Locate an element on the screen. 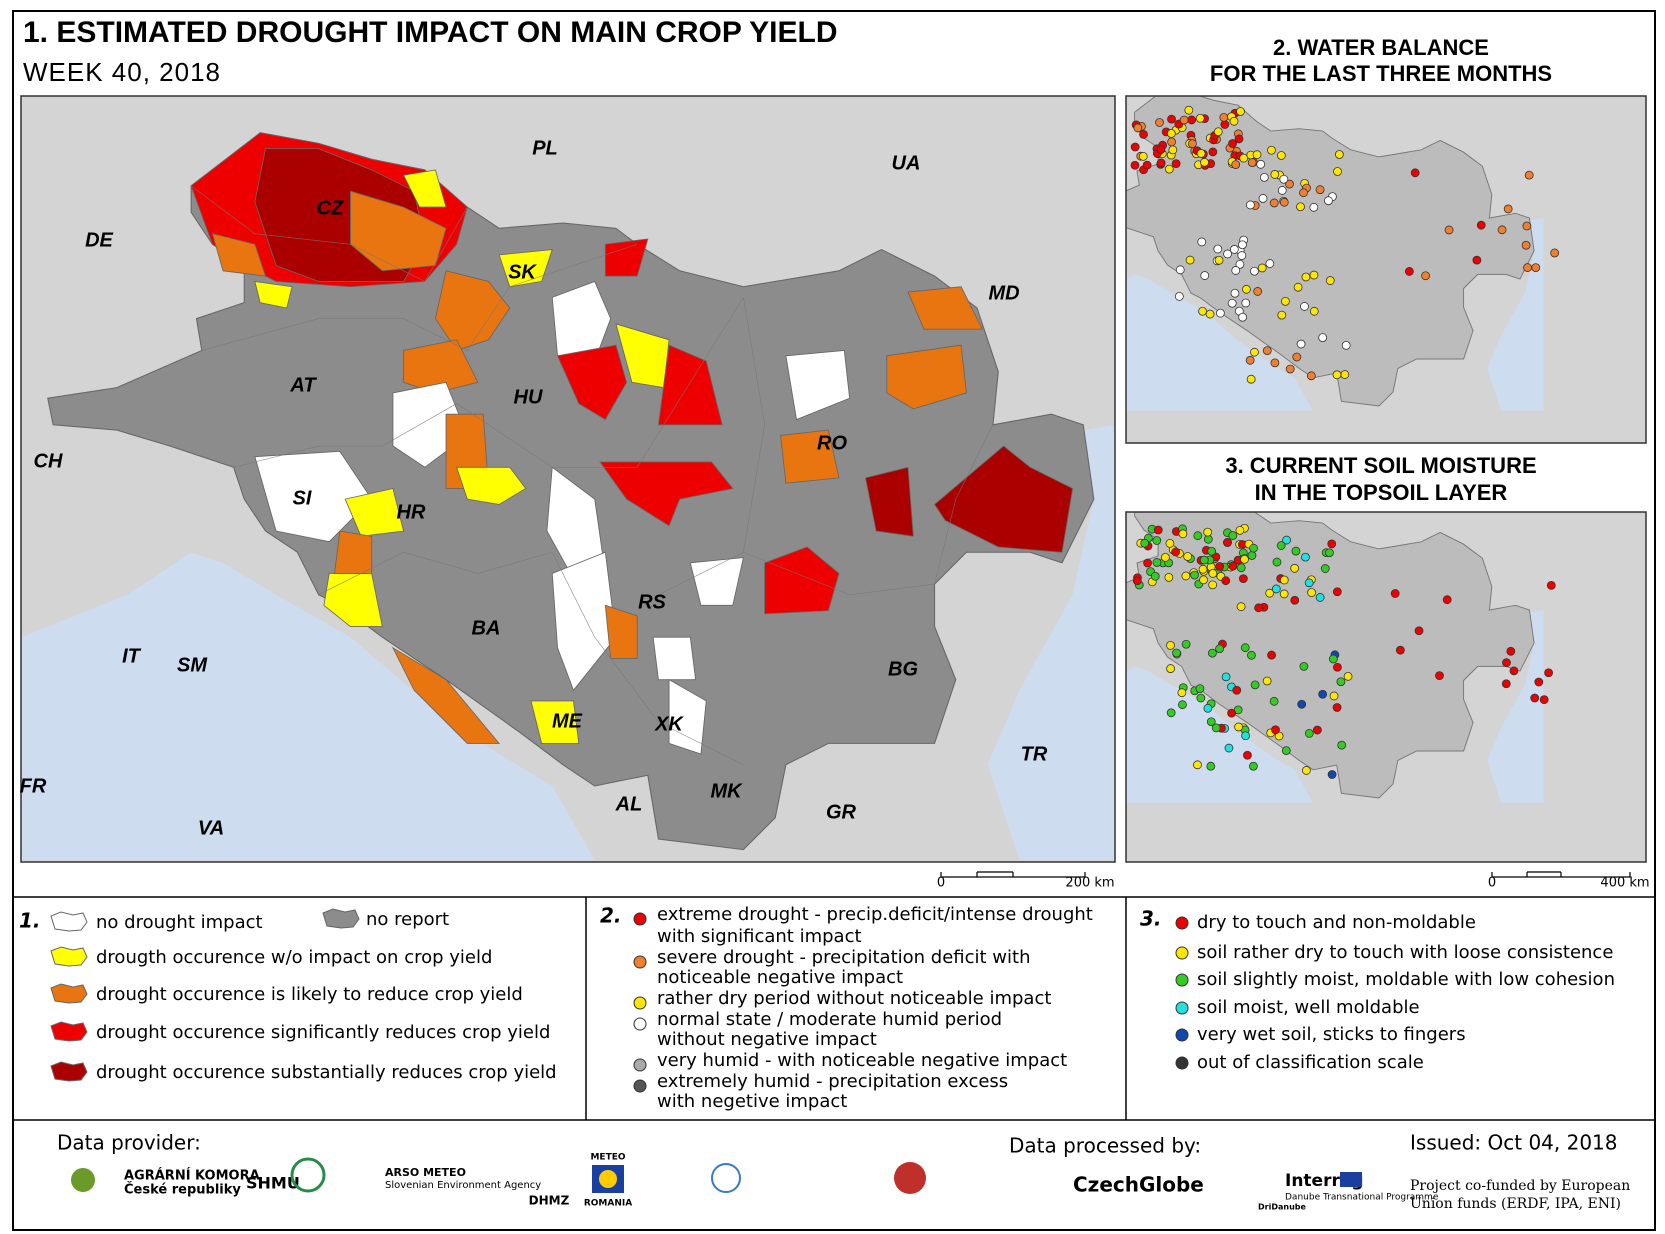 This screenshot has width=1665, height=1234. logo-text: ROMANIA is located at coordinates (608, 1204).